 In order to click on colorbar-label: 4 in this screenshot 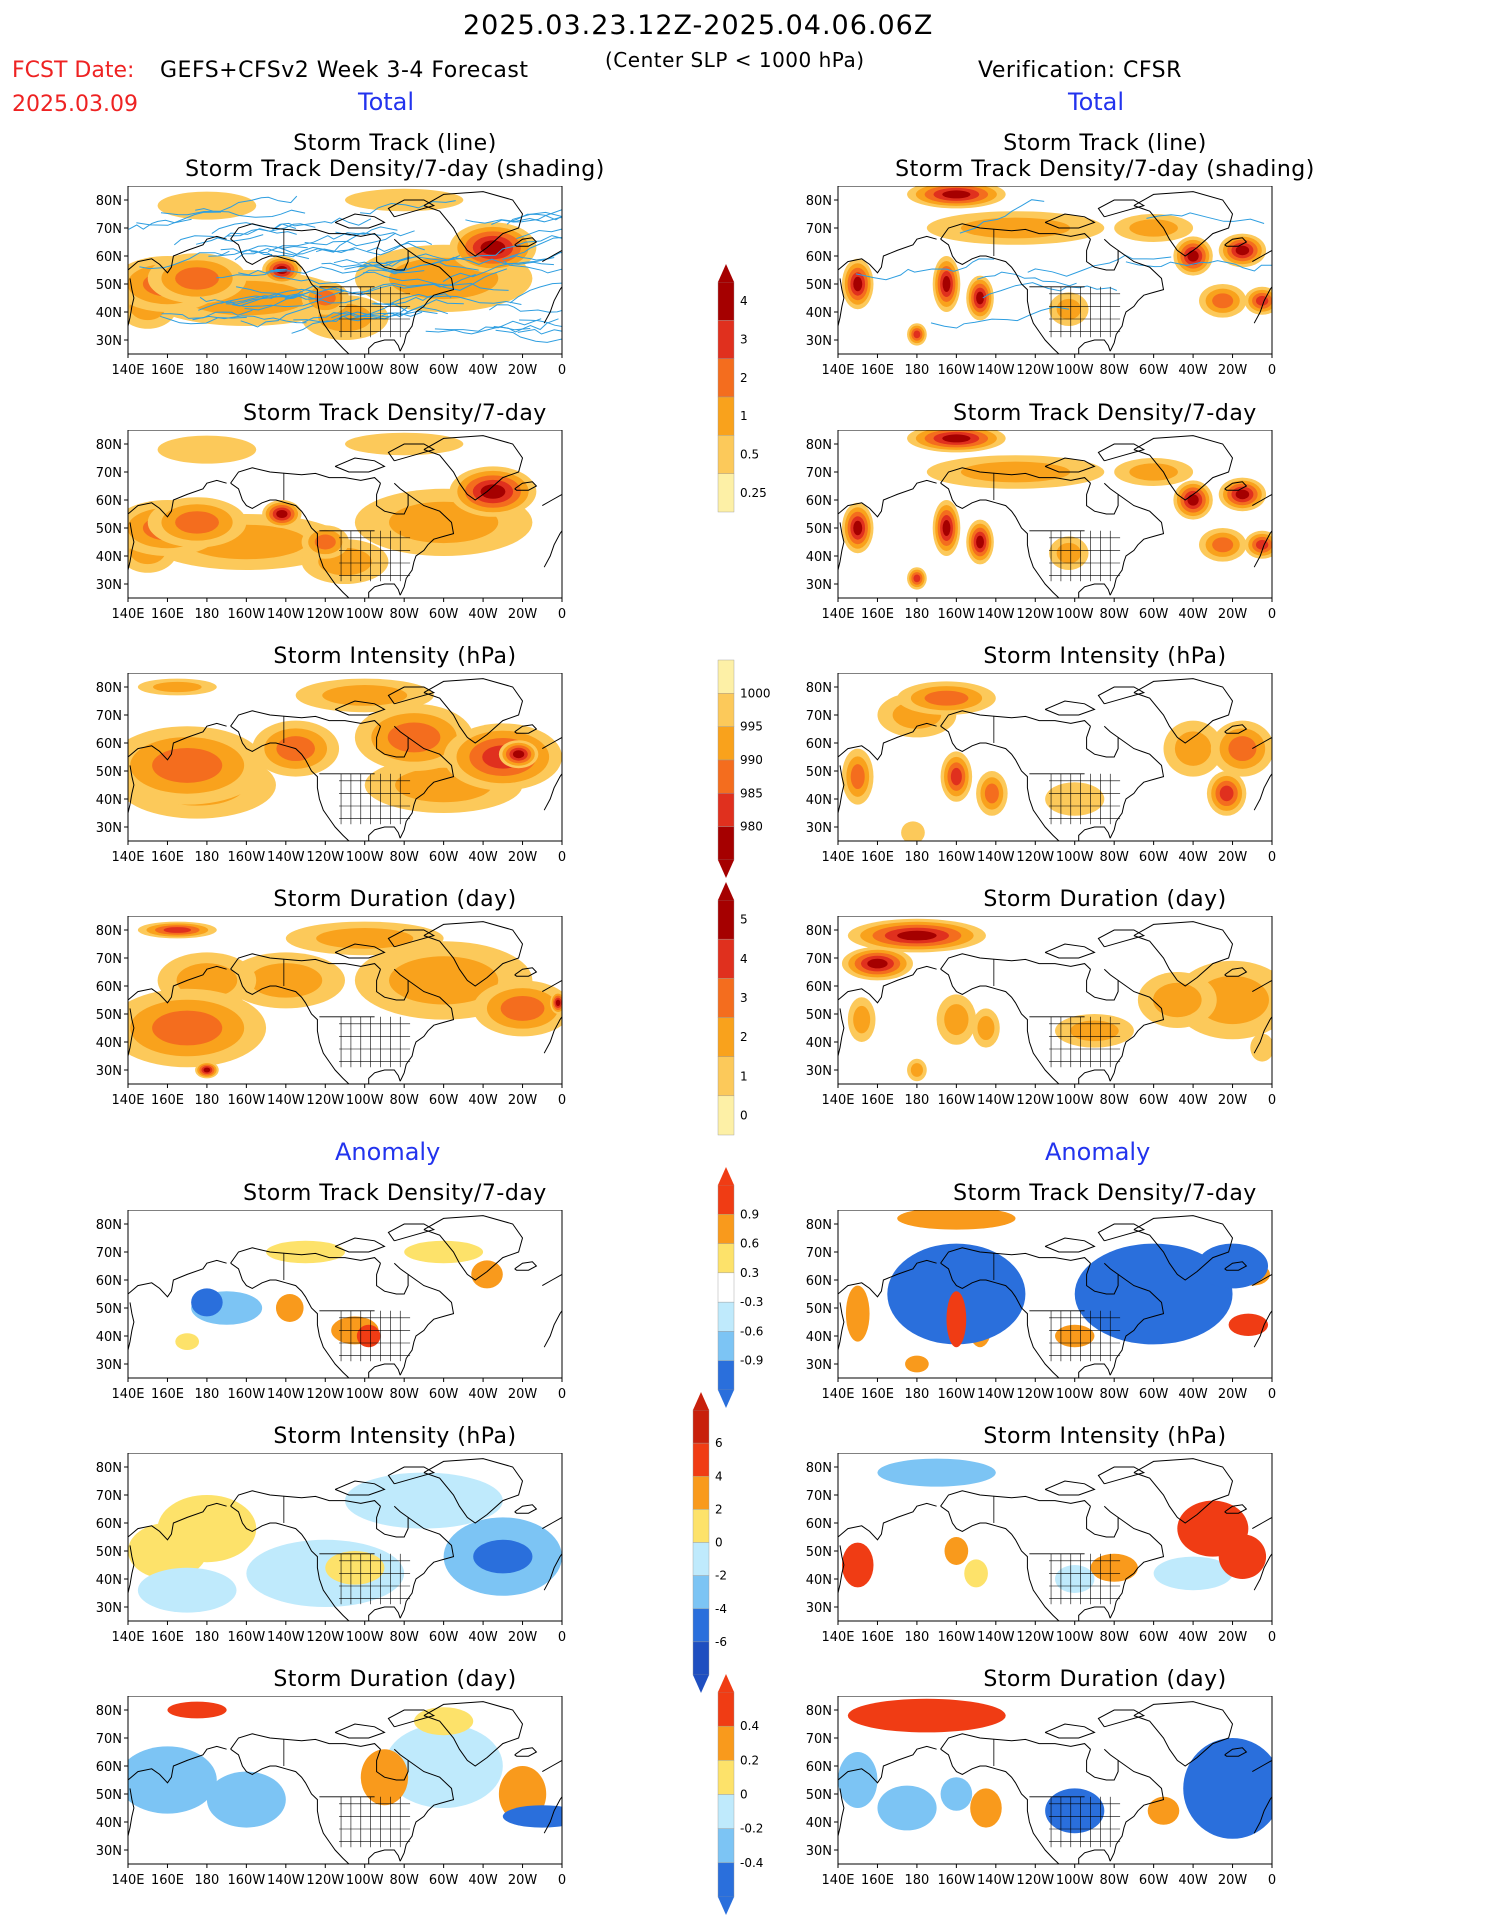, I will do `click(744, 959)`.